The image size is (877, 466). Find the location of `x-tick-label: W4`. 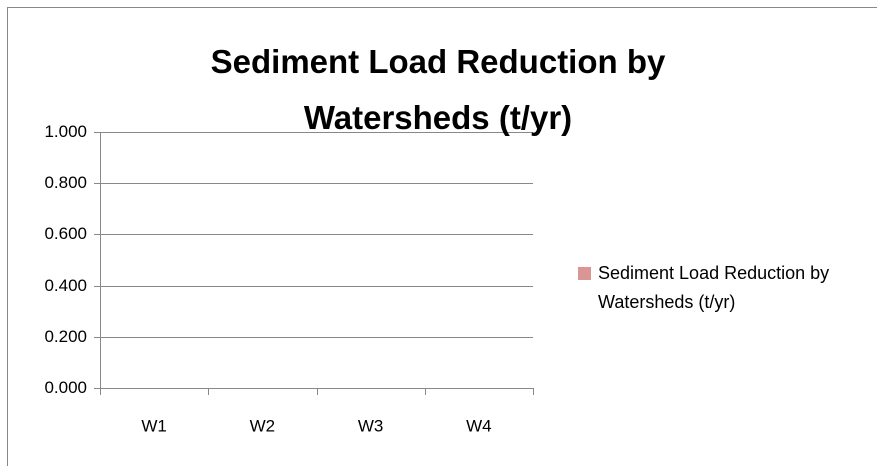

x-tick-label: W4 is located at coordinates (479, 425).